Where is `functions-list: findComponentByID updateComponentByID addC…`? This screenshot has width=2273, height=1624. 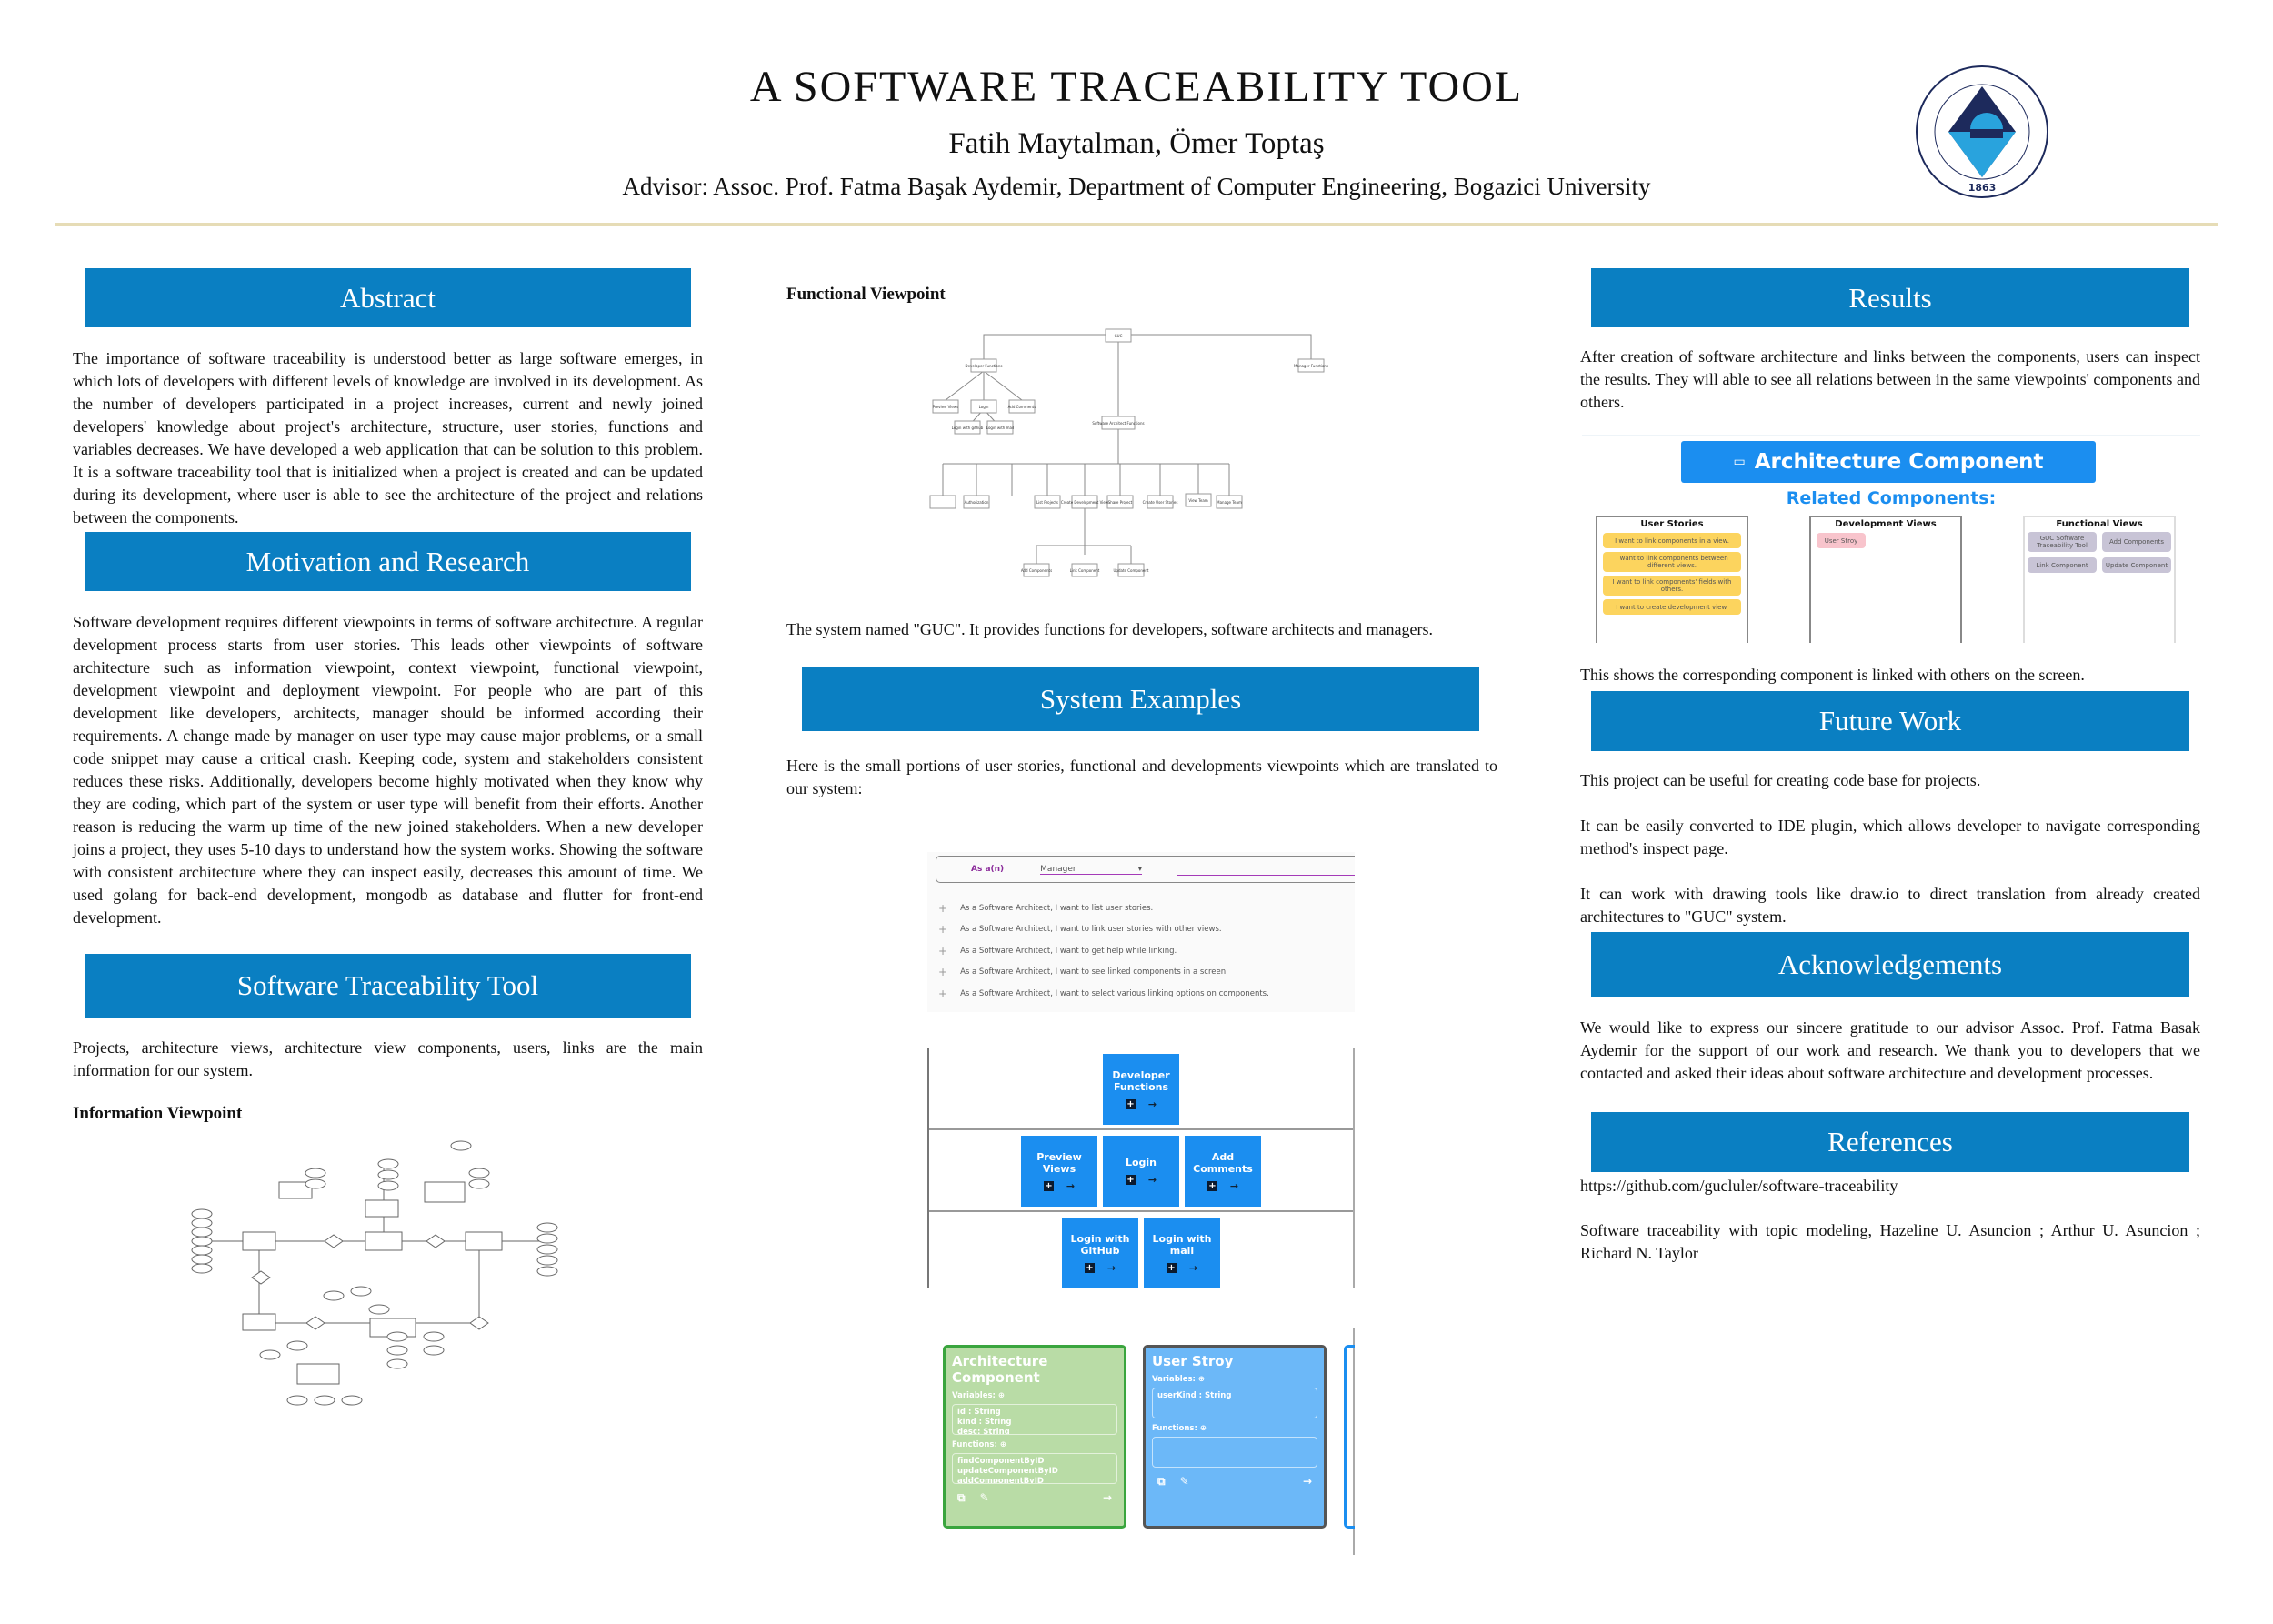 functions-list: findComponentByID updateComponentByID addC… is located at coordinates (1034, 1468).